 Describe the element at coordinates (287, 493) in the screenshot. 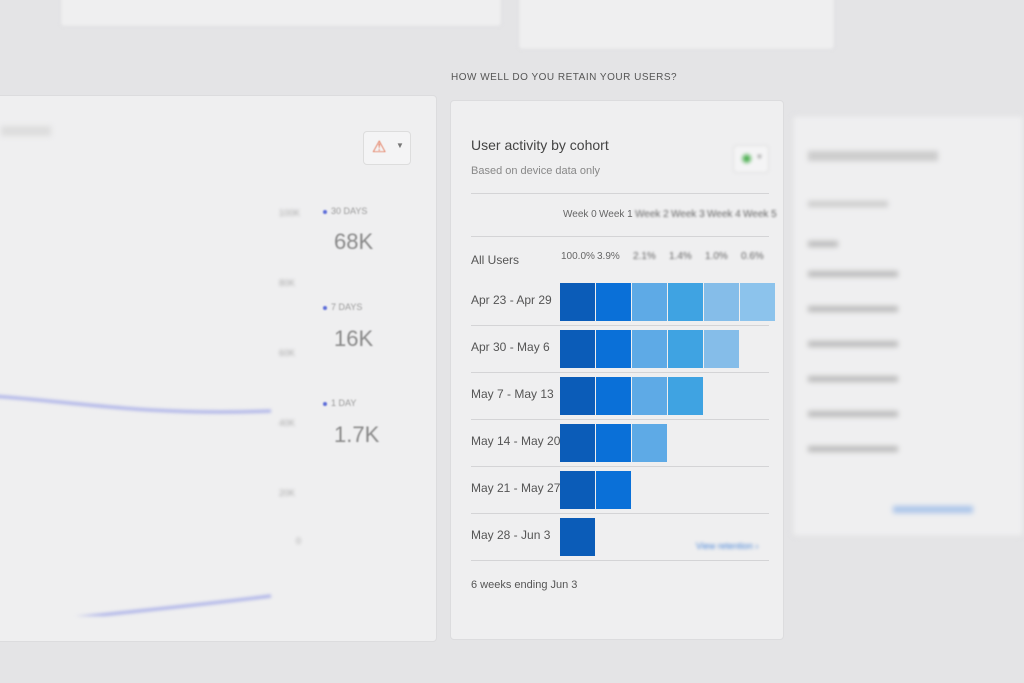

I see `y-tick: 20K` at that location.